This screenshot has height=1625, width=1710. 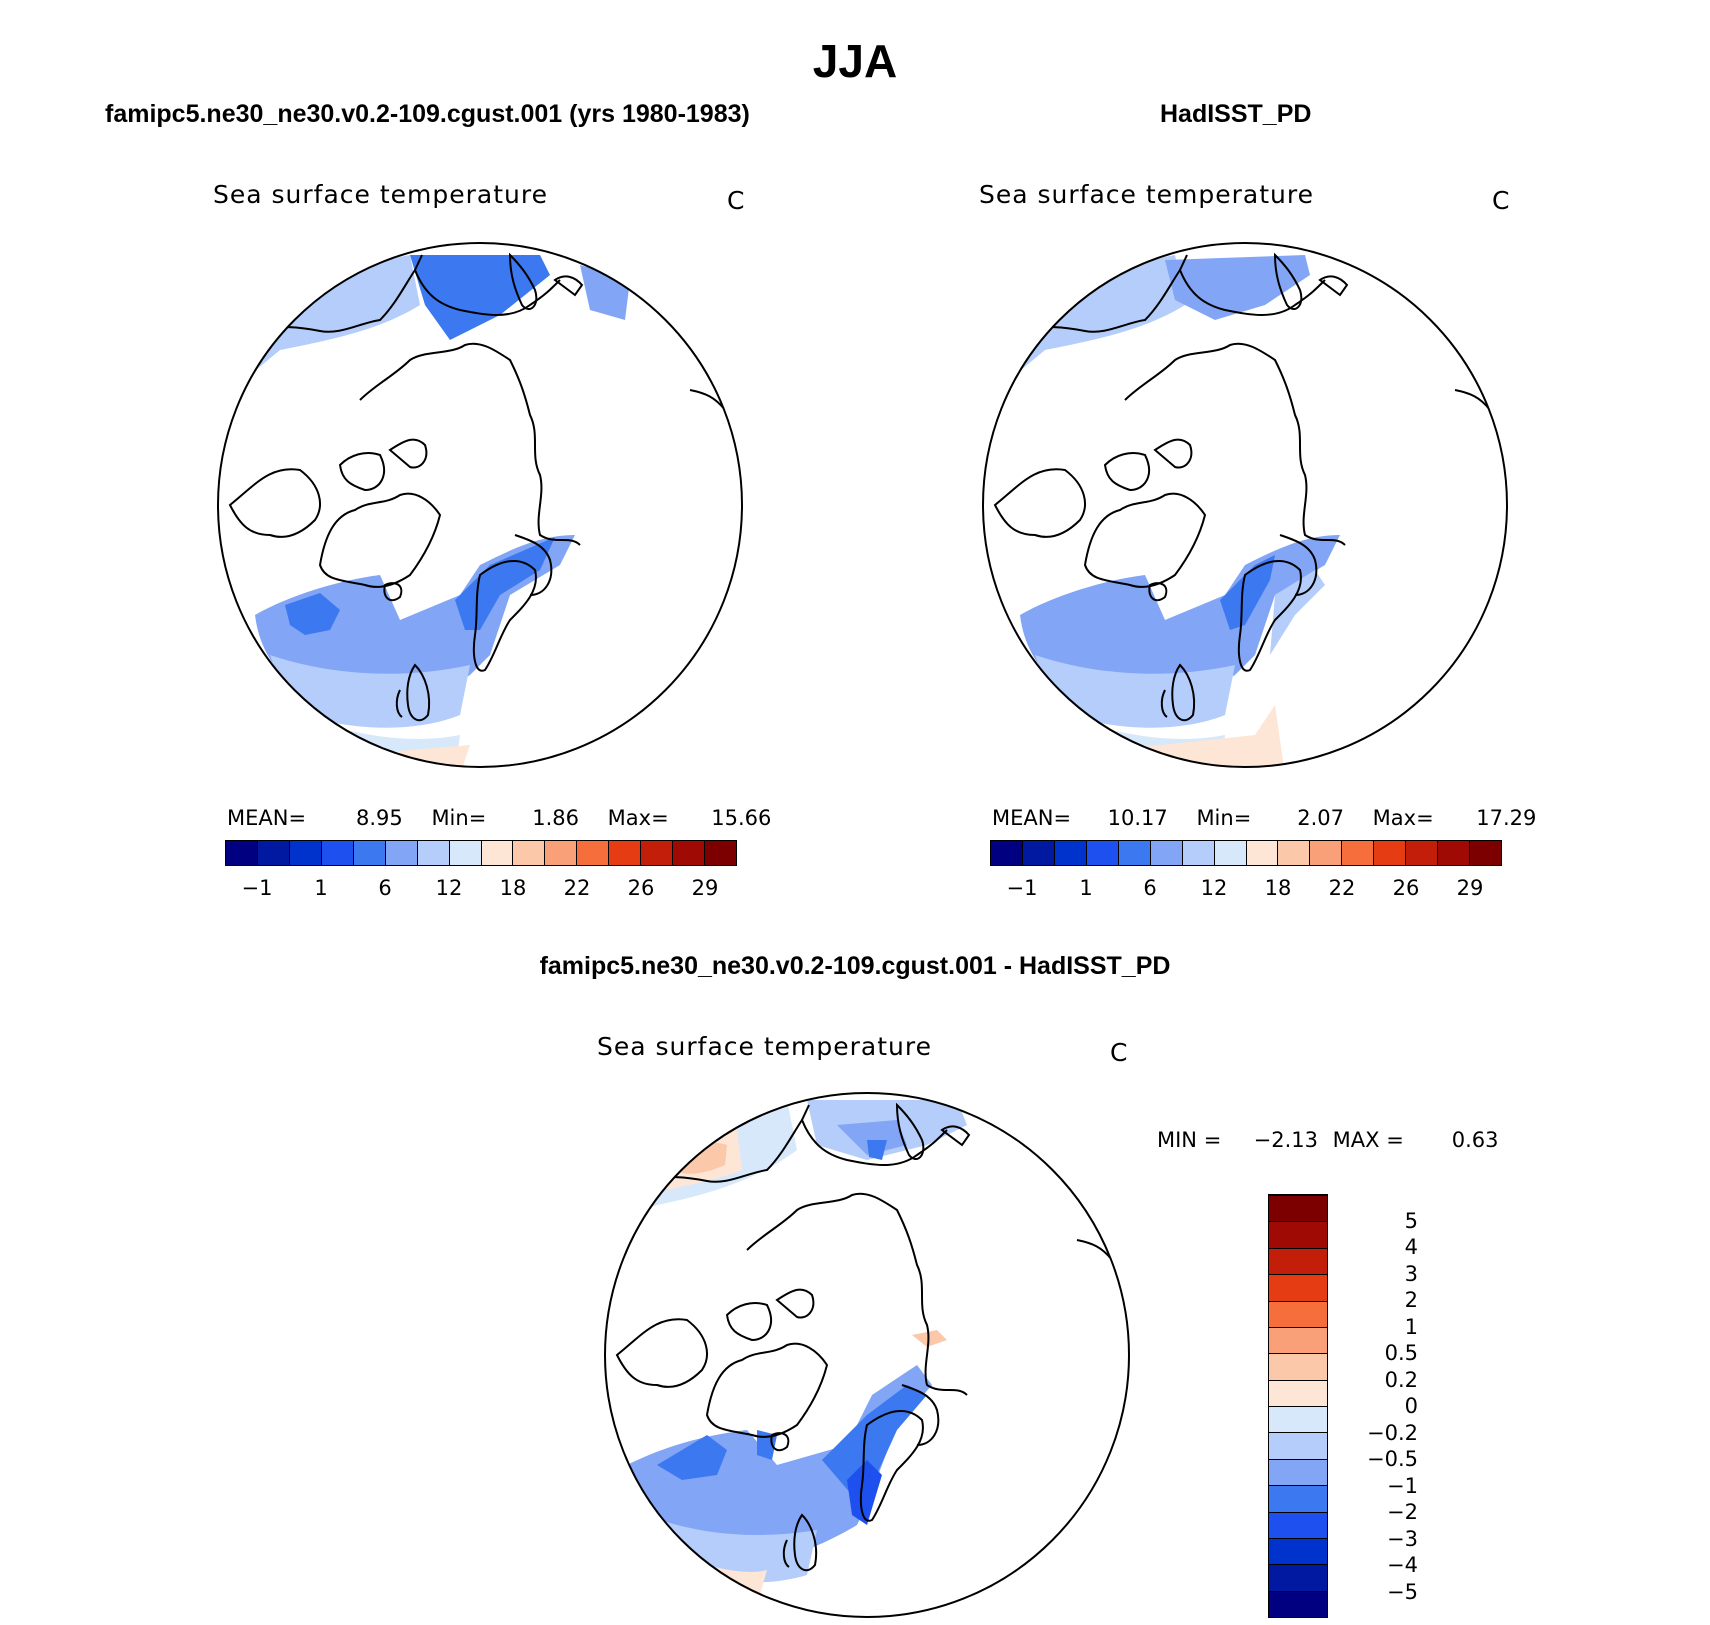 What do you see at coordinates (1320, 818) in the screenshot?
I see `obs-min-value: 2.07` at bounding box center [1320, 818].